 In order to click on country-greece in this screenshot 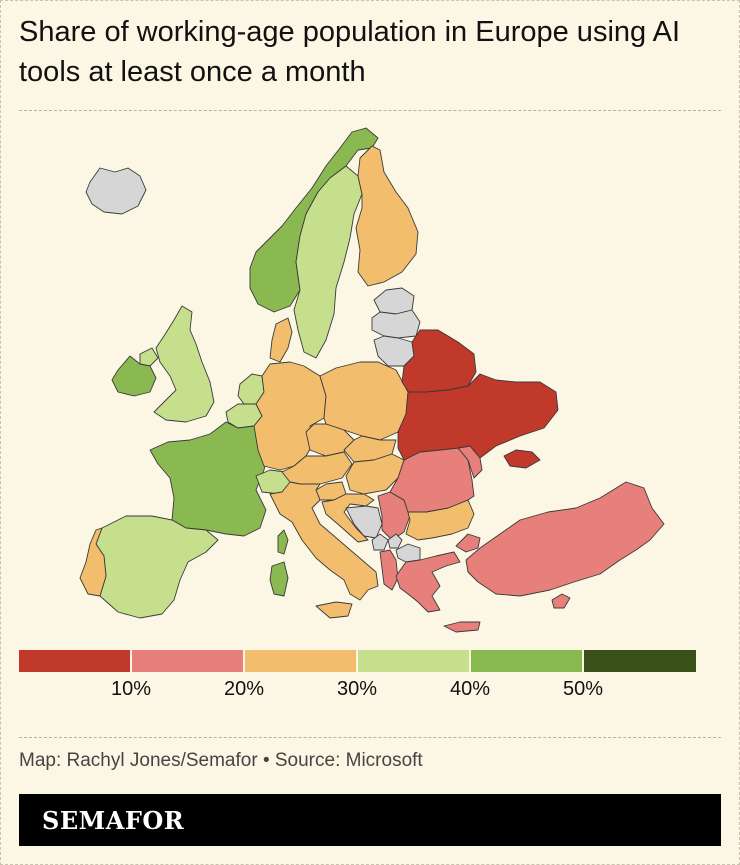, I will do `click(428, 582)`.